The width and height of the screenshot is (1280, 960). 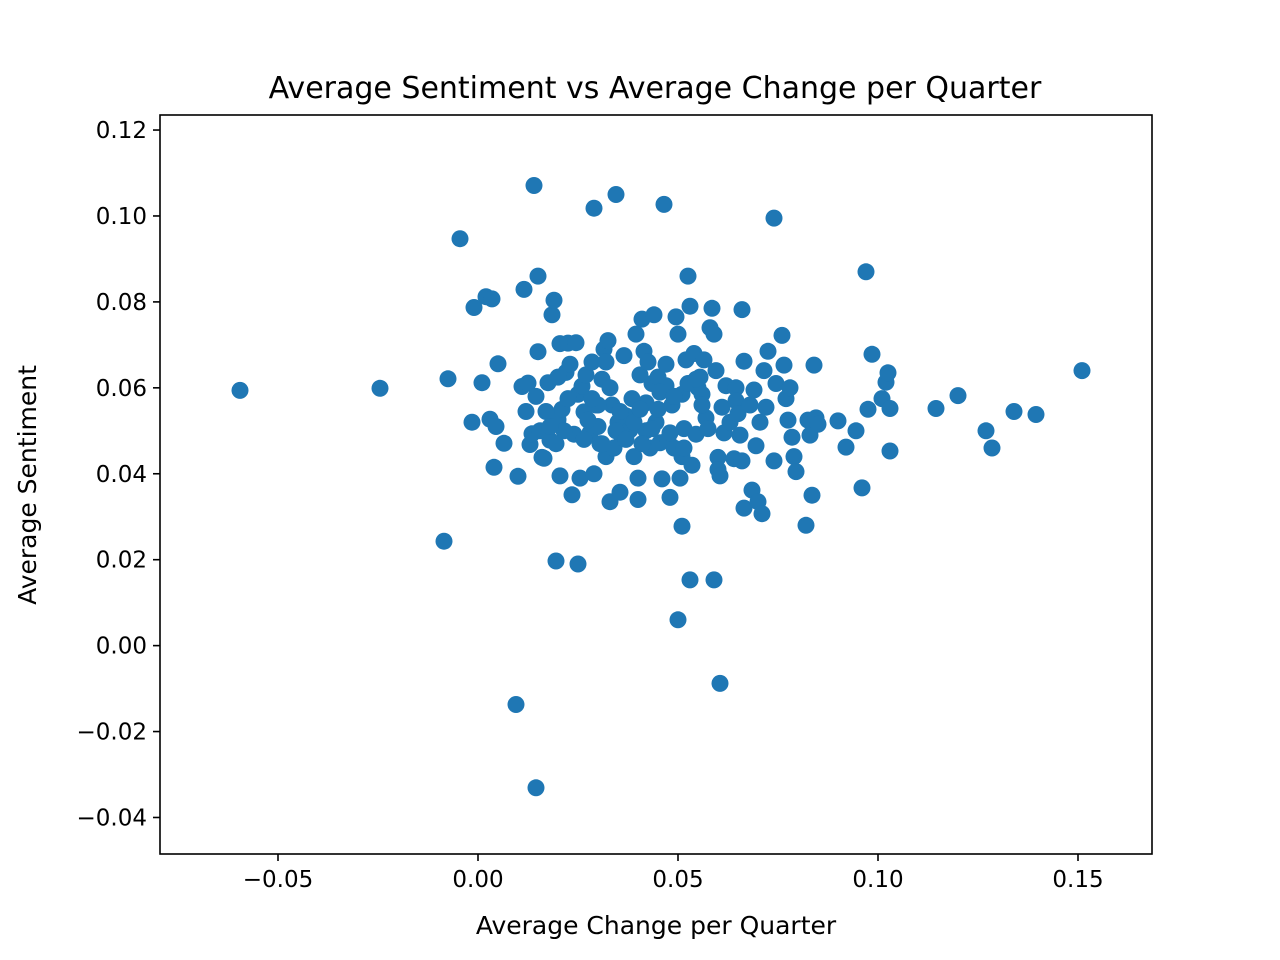 What do you see at coordinates (27, 485) in the screenshot?
I see `y-axis-label: Average Sentiment` at bounding box center [27, 485].